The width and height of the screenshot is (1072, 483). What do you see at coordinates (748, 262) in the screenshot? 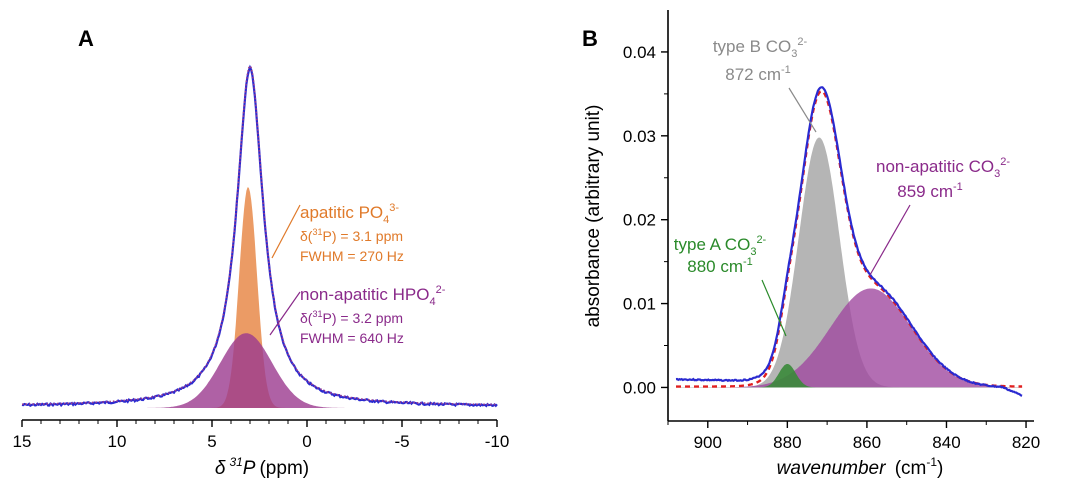
I see `typea-position-sup: -1` at bounding box center [748, 262].